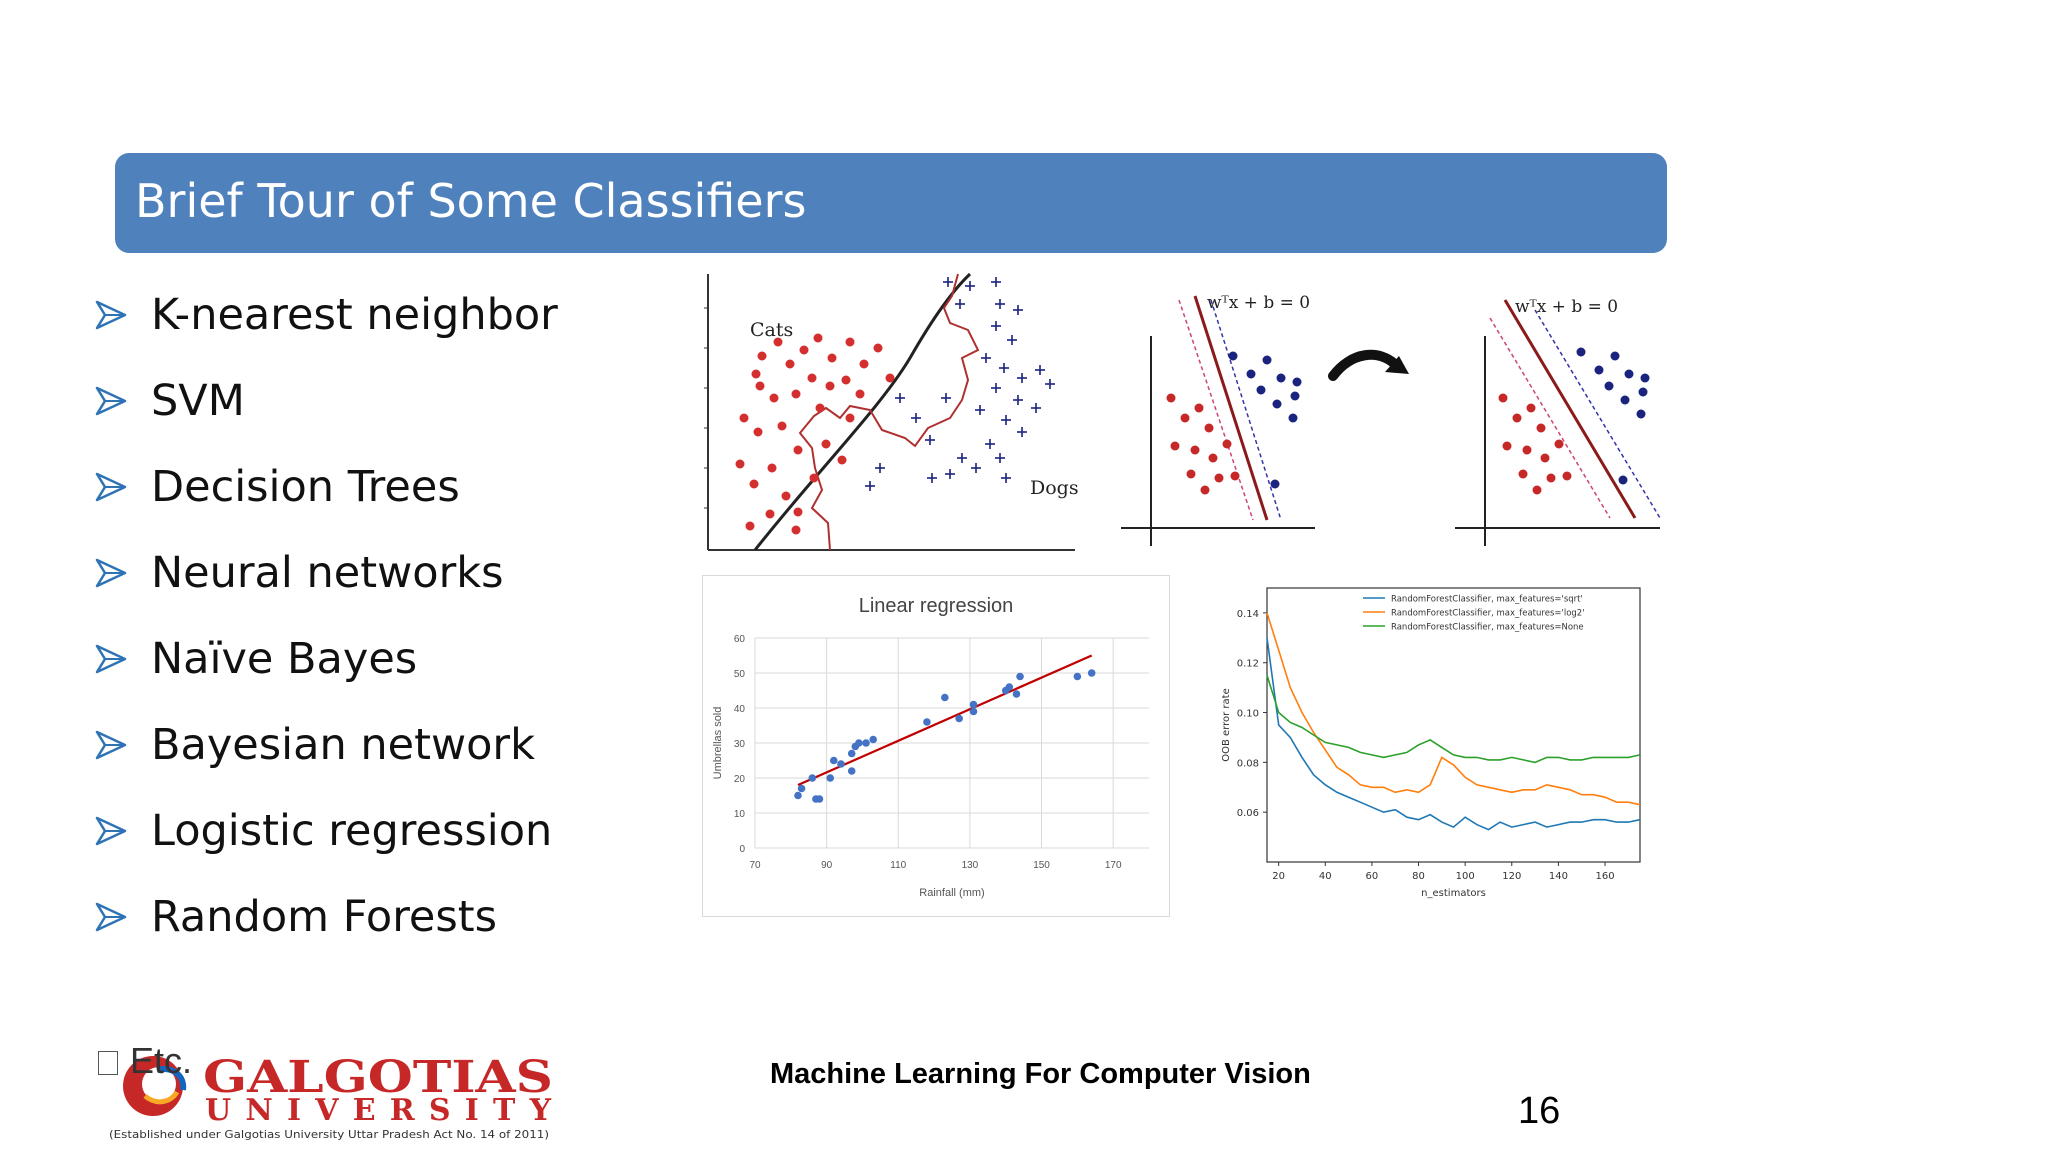  What do you see at coordinates (898, 865) in the screenshot?
I see `lr-x-tick-label: 110` at bounding box center [898, 865].